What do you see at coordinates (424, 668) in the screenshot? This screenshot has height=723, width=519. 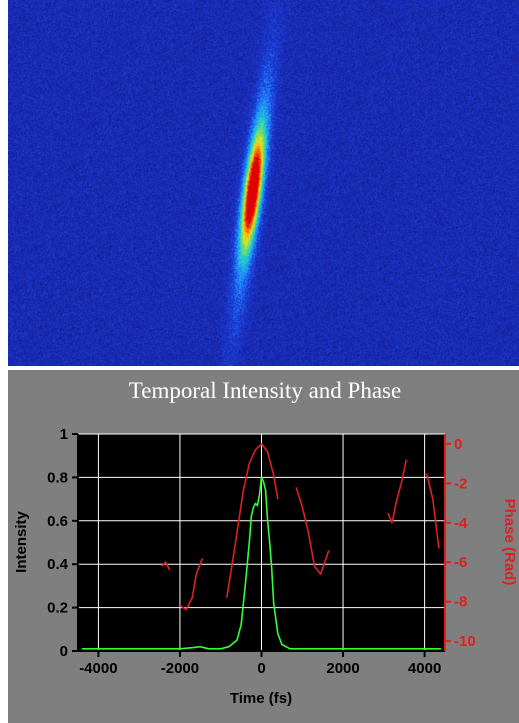 I see `x-tick-label: 4000` at bounding box center [424, 668].